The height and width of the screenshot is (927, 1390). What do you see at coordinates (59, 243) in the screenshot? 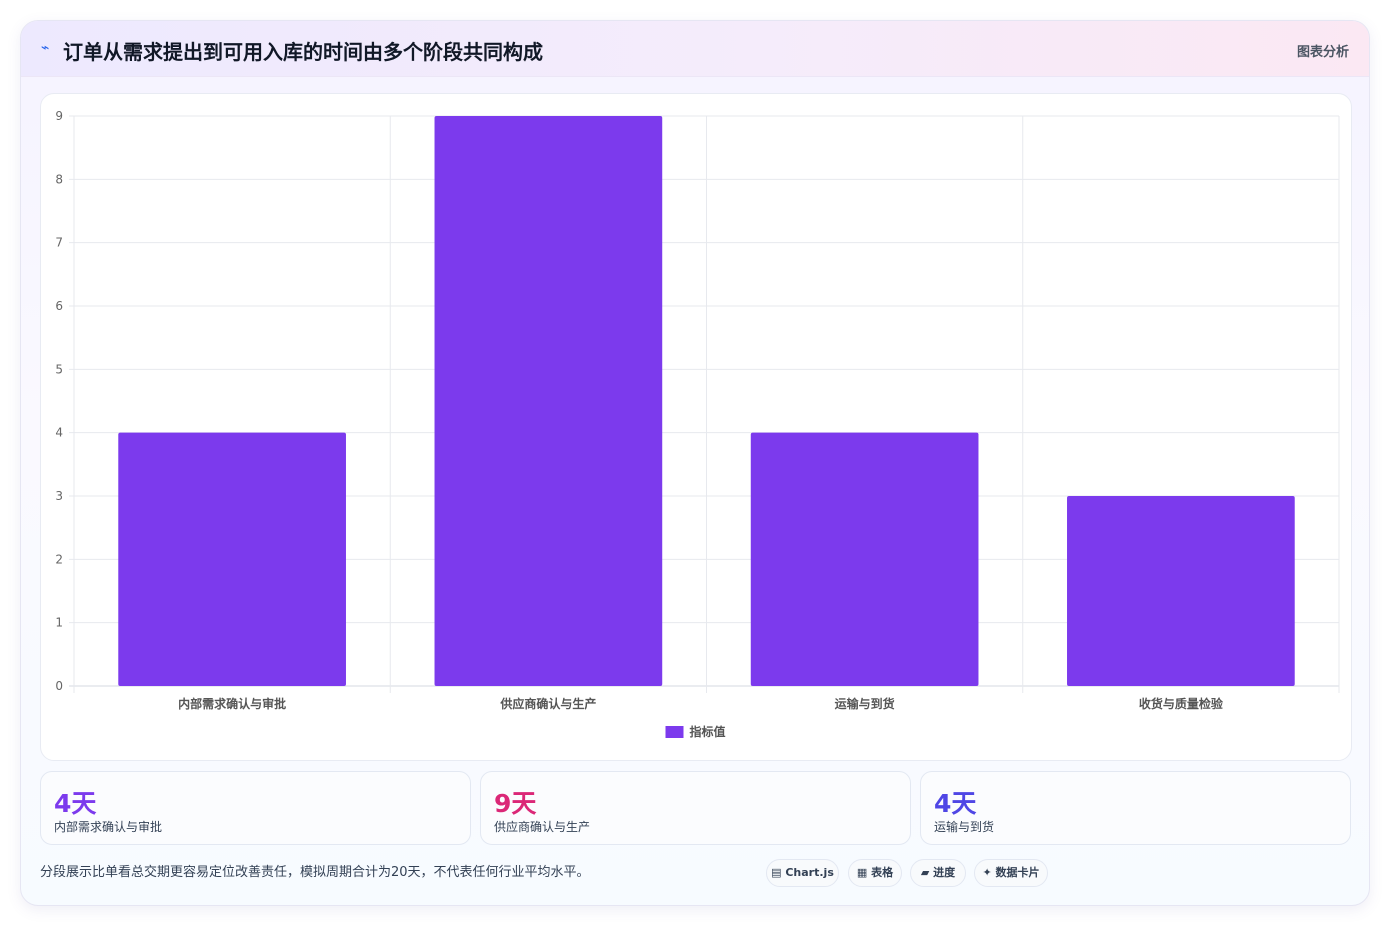
I see `y-tick-label: 7` at bounding box center [59, 243].